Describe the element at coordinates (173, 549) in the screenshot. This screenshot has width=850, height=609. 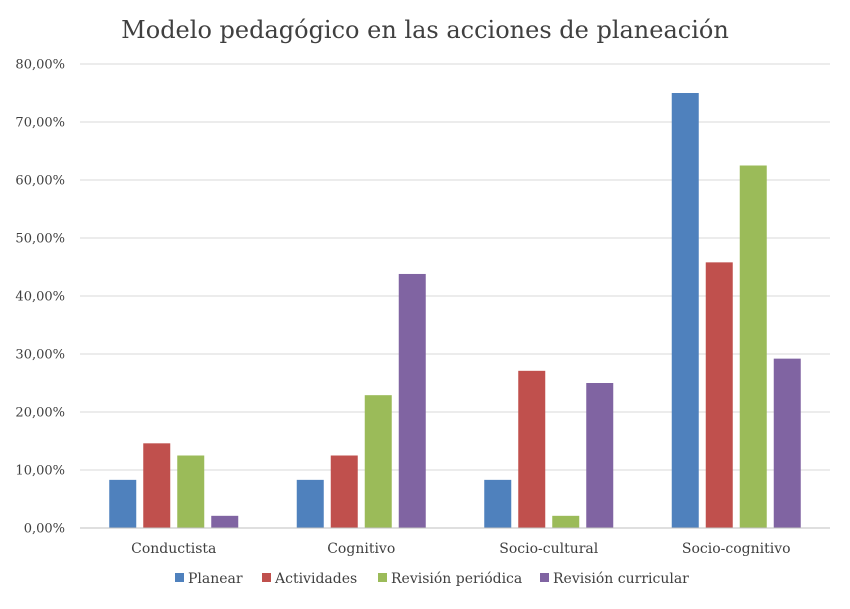
I see `x-tick-label: Conductista` at that location.